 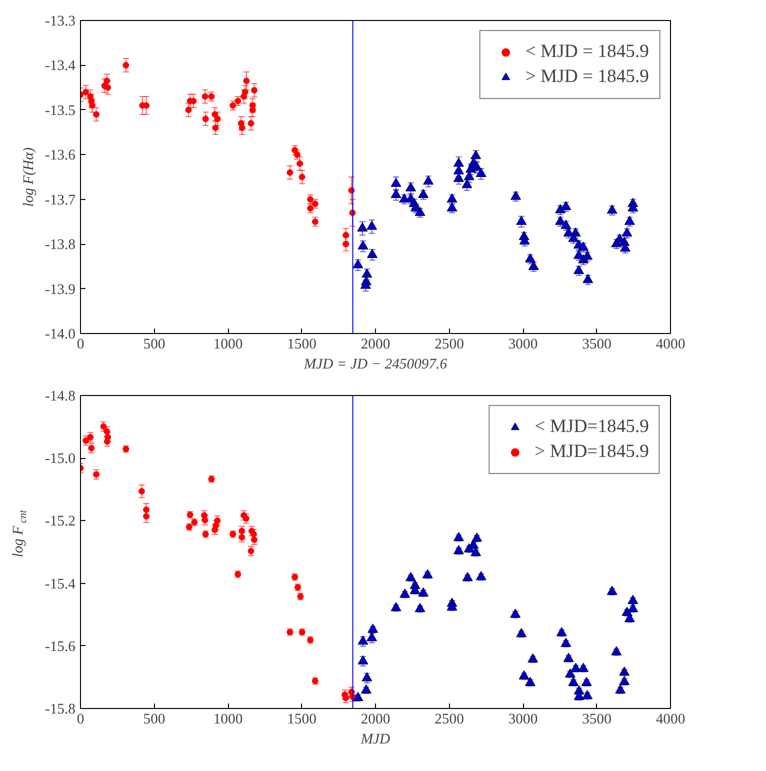 What do you see at coordinates (60, 646) in the screenshot?
I see `y-tick-label: -15.6` at bounding box center [60, 646].